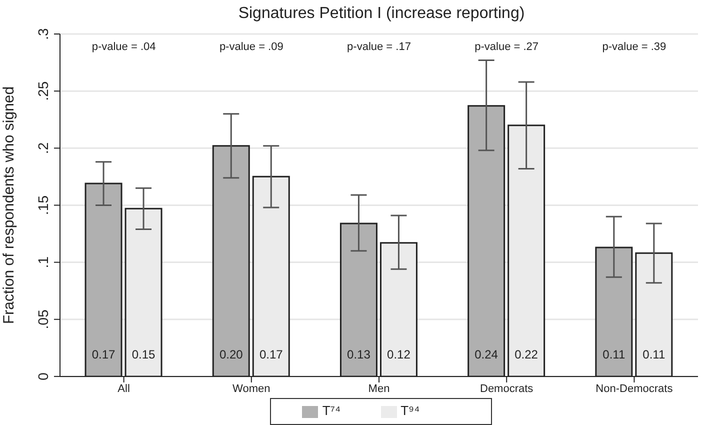 This screenshot has width=703, height=425. What do you see at coordinates (43, 319) in the screenshot?
I see `y-tick-label: .05` at bounding box center [43, 319].